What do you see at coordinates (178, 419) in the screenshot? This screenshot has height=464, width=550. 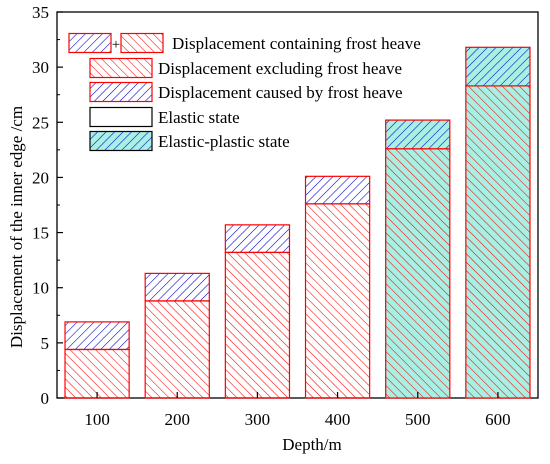 I see `x-tick-label: 200` at bounding box center [178, 419].